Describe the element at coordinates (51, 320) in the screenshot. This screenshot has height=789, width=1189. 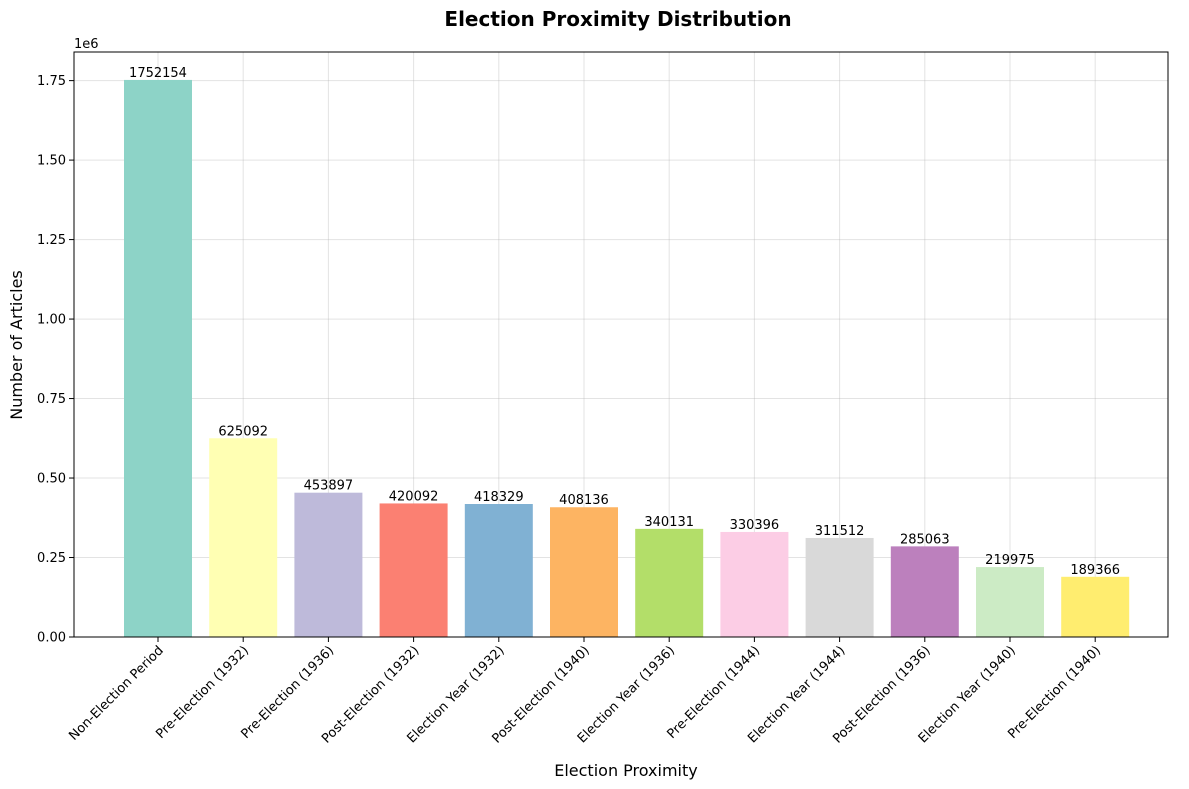
I see `y-tick-label: 1.00` at that location.